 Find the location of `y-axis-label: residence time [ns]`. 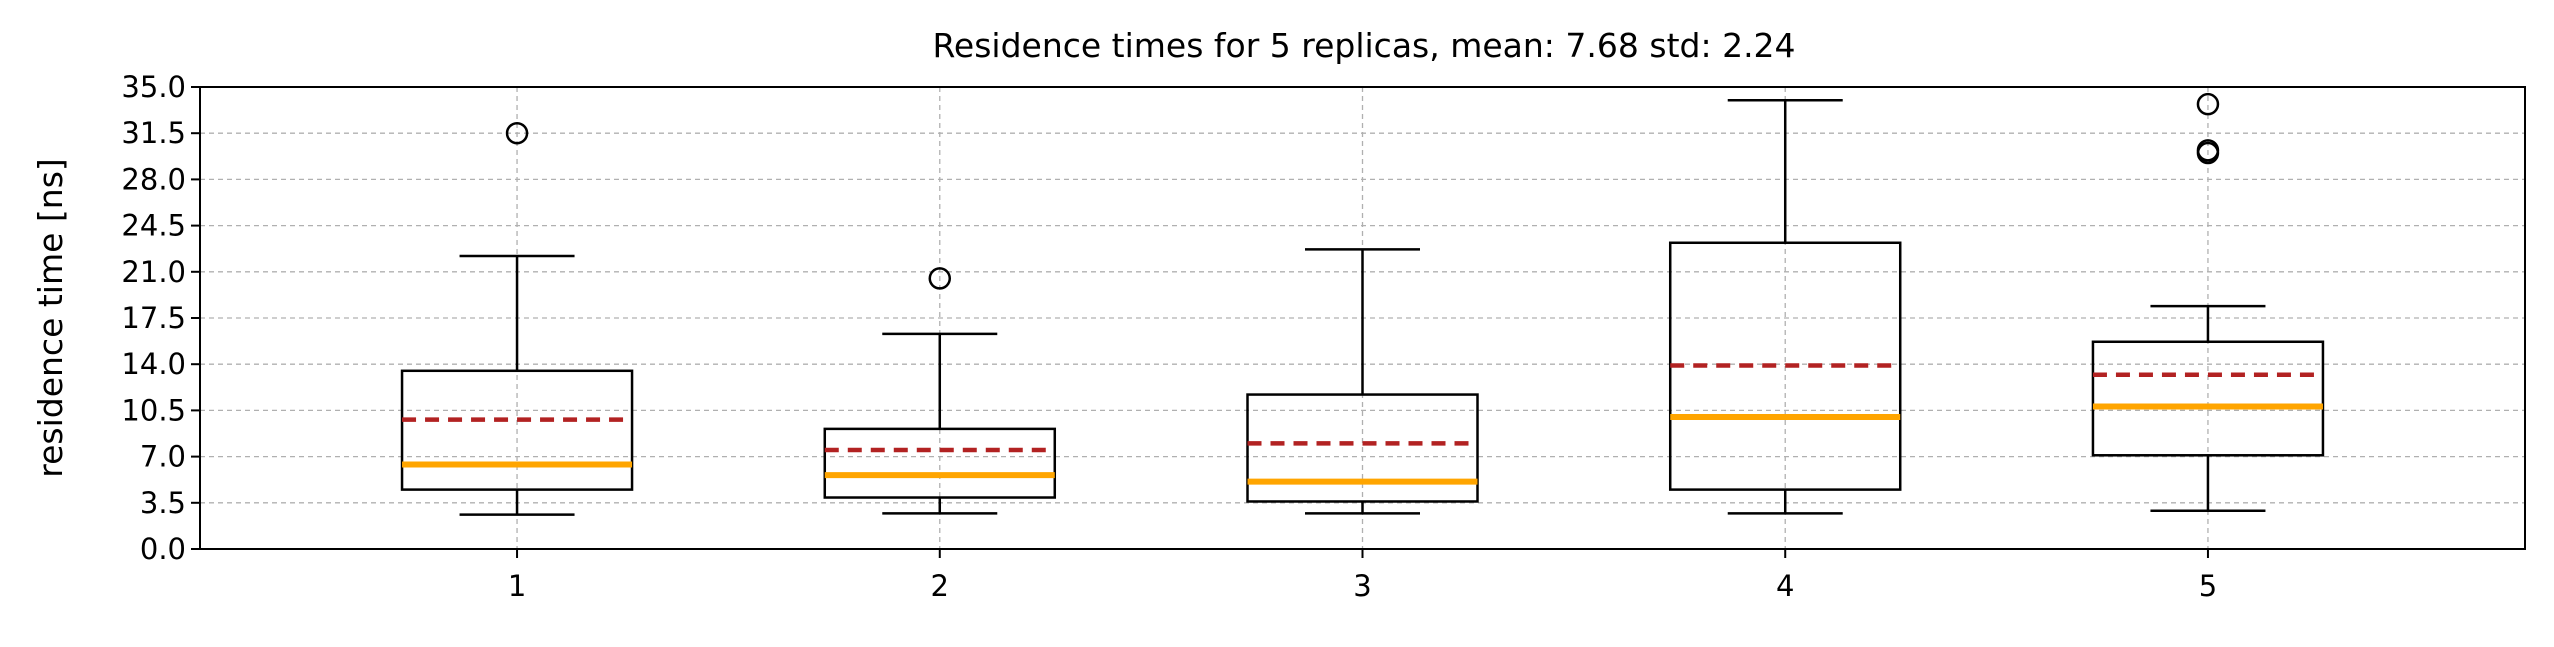

y-axis-label: residence time [ns] is located at coordinates (50, 318).